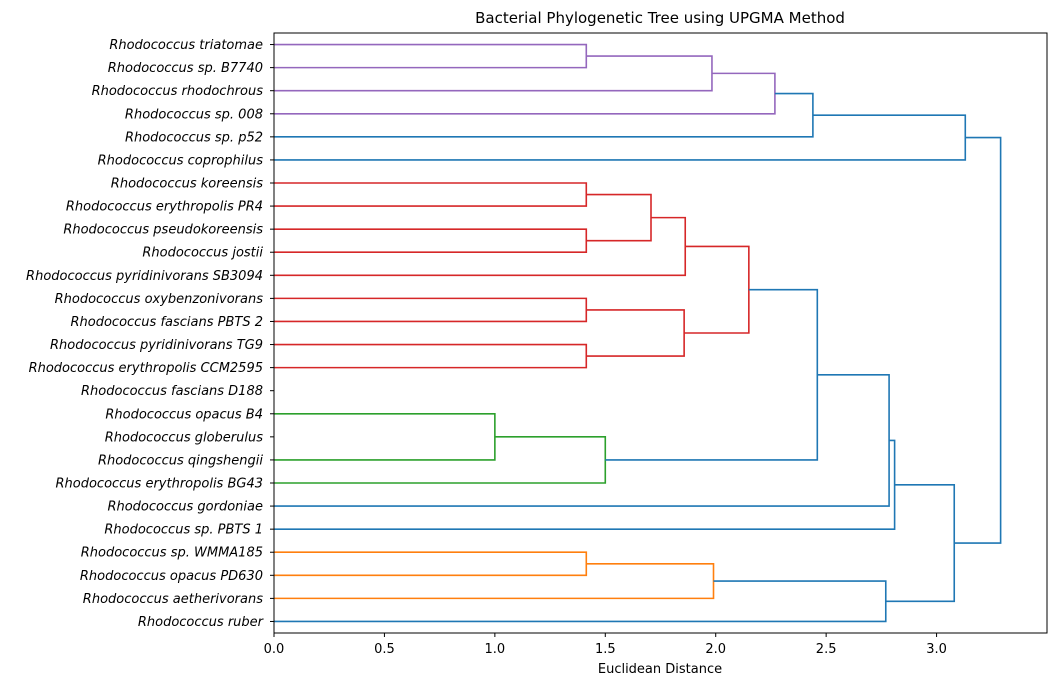 The image size is (1057, 686). What do you see at coordinates (184, 437) in the screenshot?
I see `leaf-label: Rhodococcus globerulus` at bounding box center [184, 437].